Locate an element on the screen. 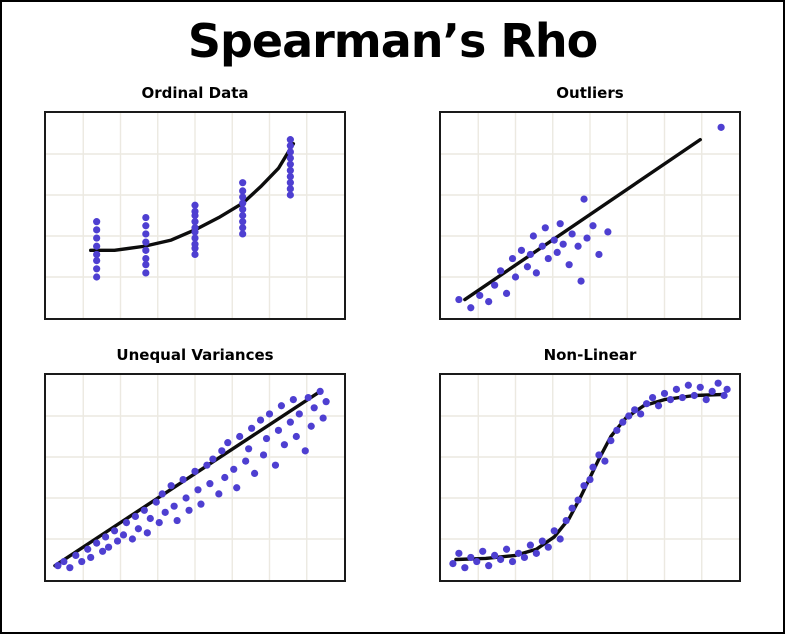  chart-title: Outliers is located at coordinates (590, 93).